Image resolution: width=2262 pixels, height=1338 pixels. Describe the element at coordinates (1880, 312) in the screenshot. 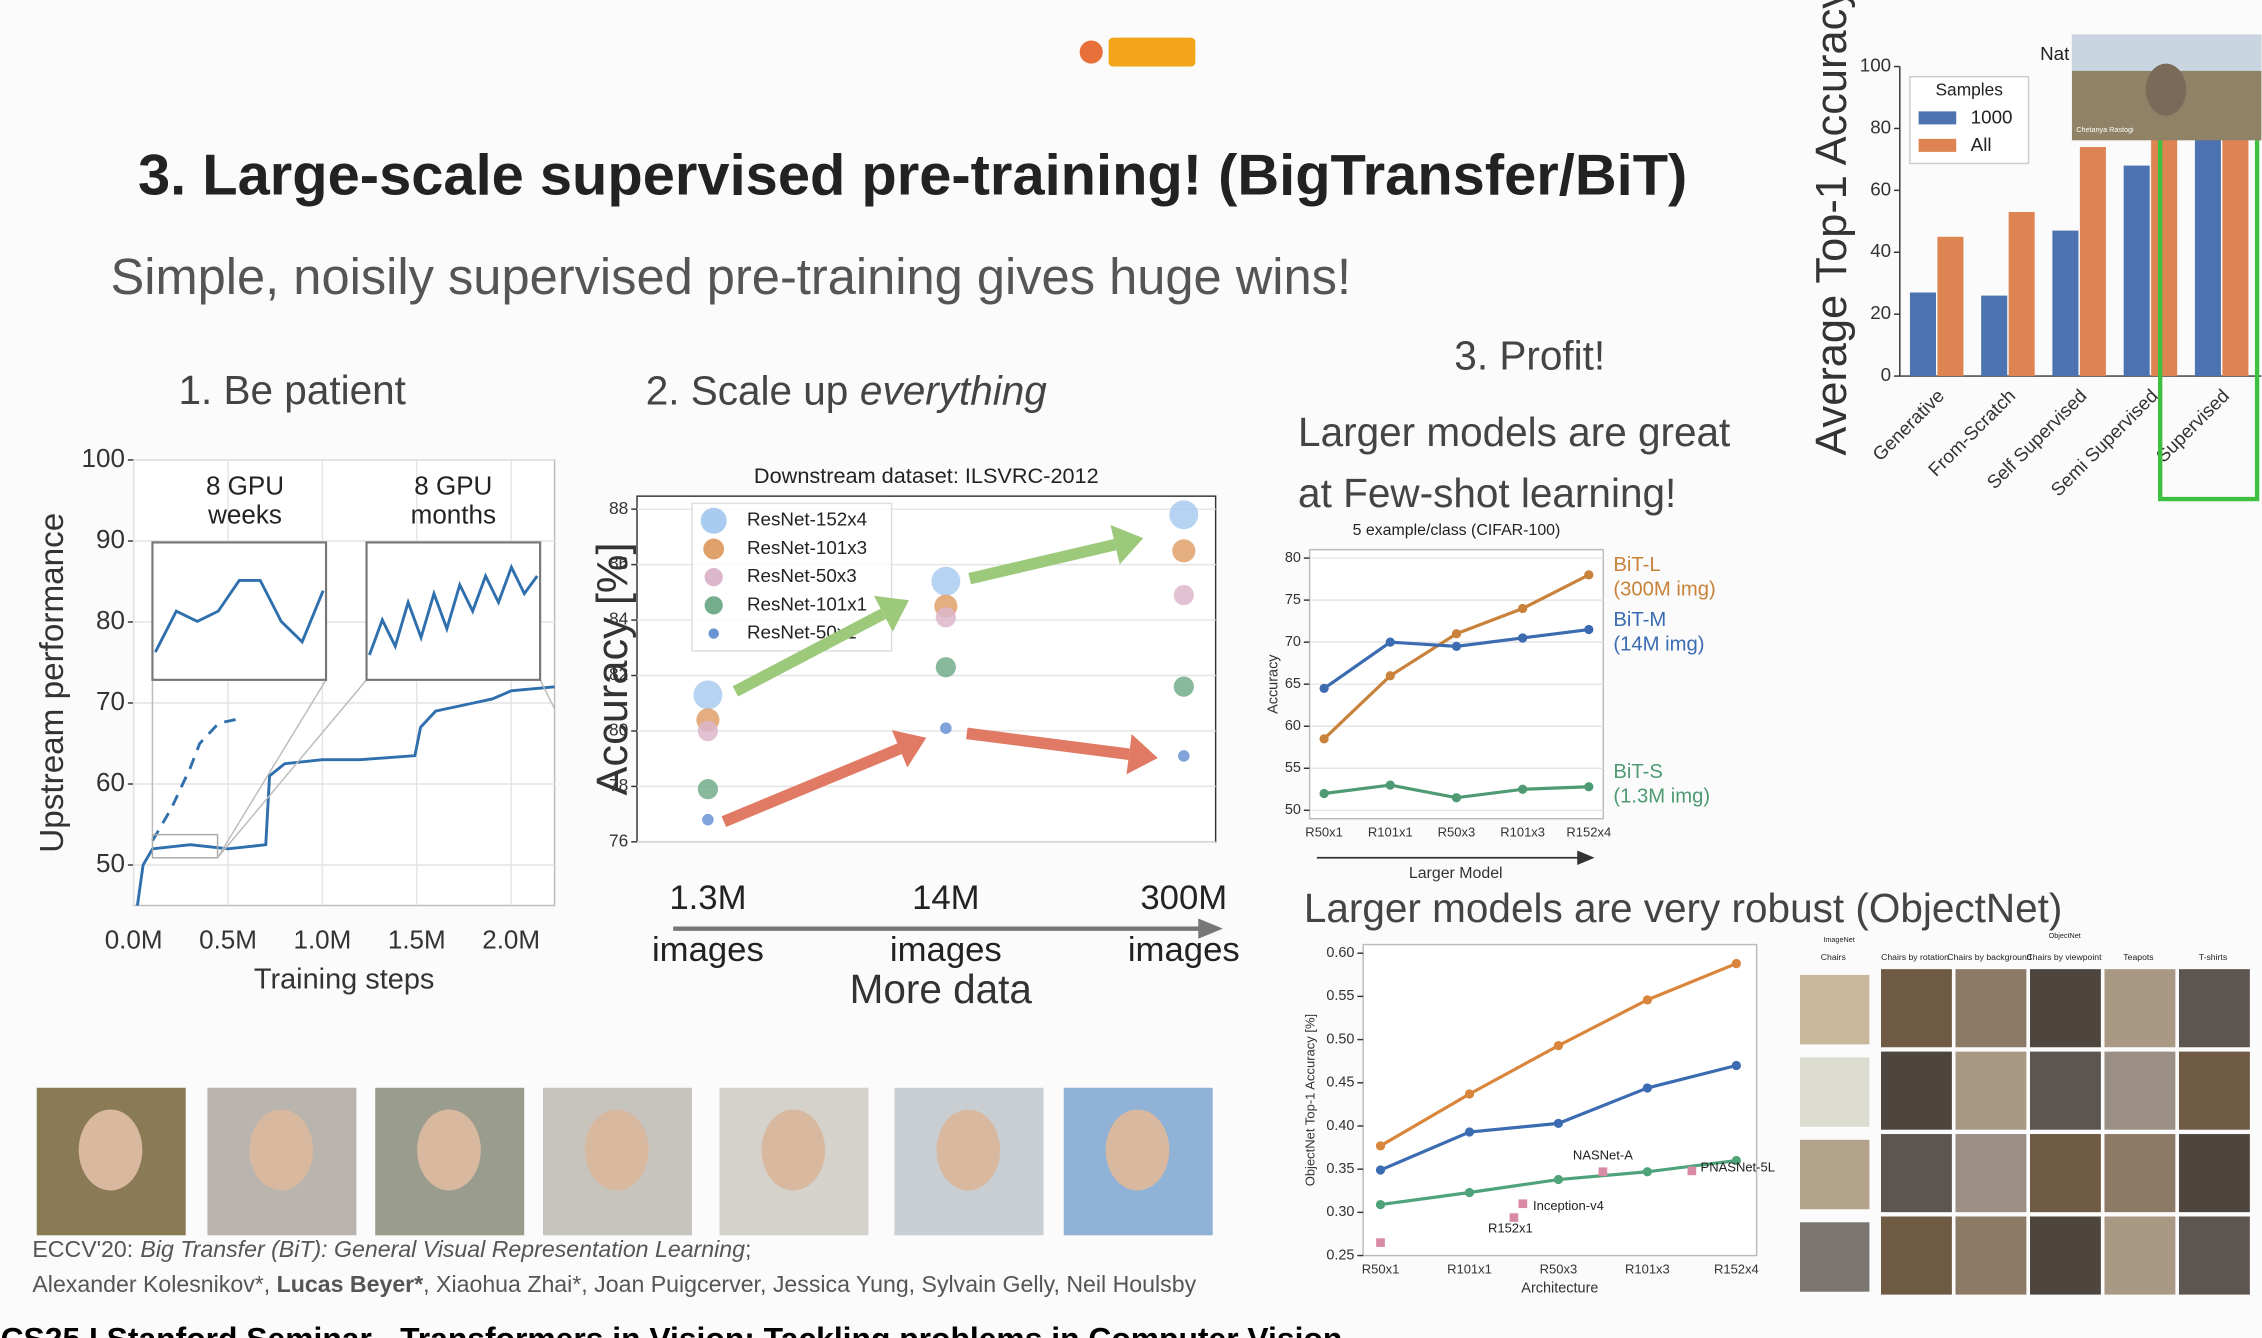

I see `y-tick-label: 20` at that location.